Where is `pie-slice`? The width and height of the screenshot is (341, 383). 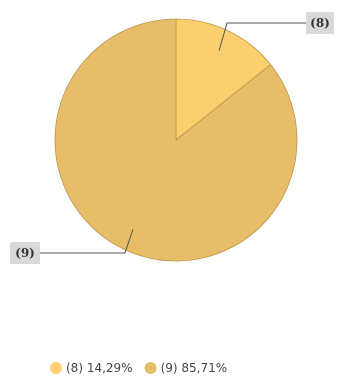 pie-slice is located at coordinates (223, 79).